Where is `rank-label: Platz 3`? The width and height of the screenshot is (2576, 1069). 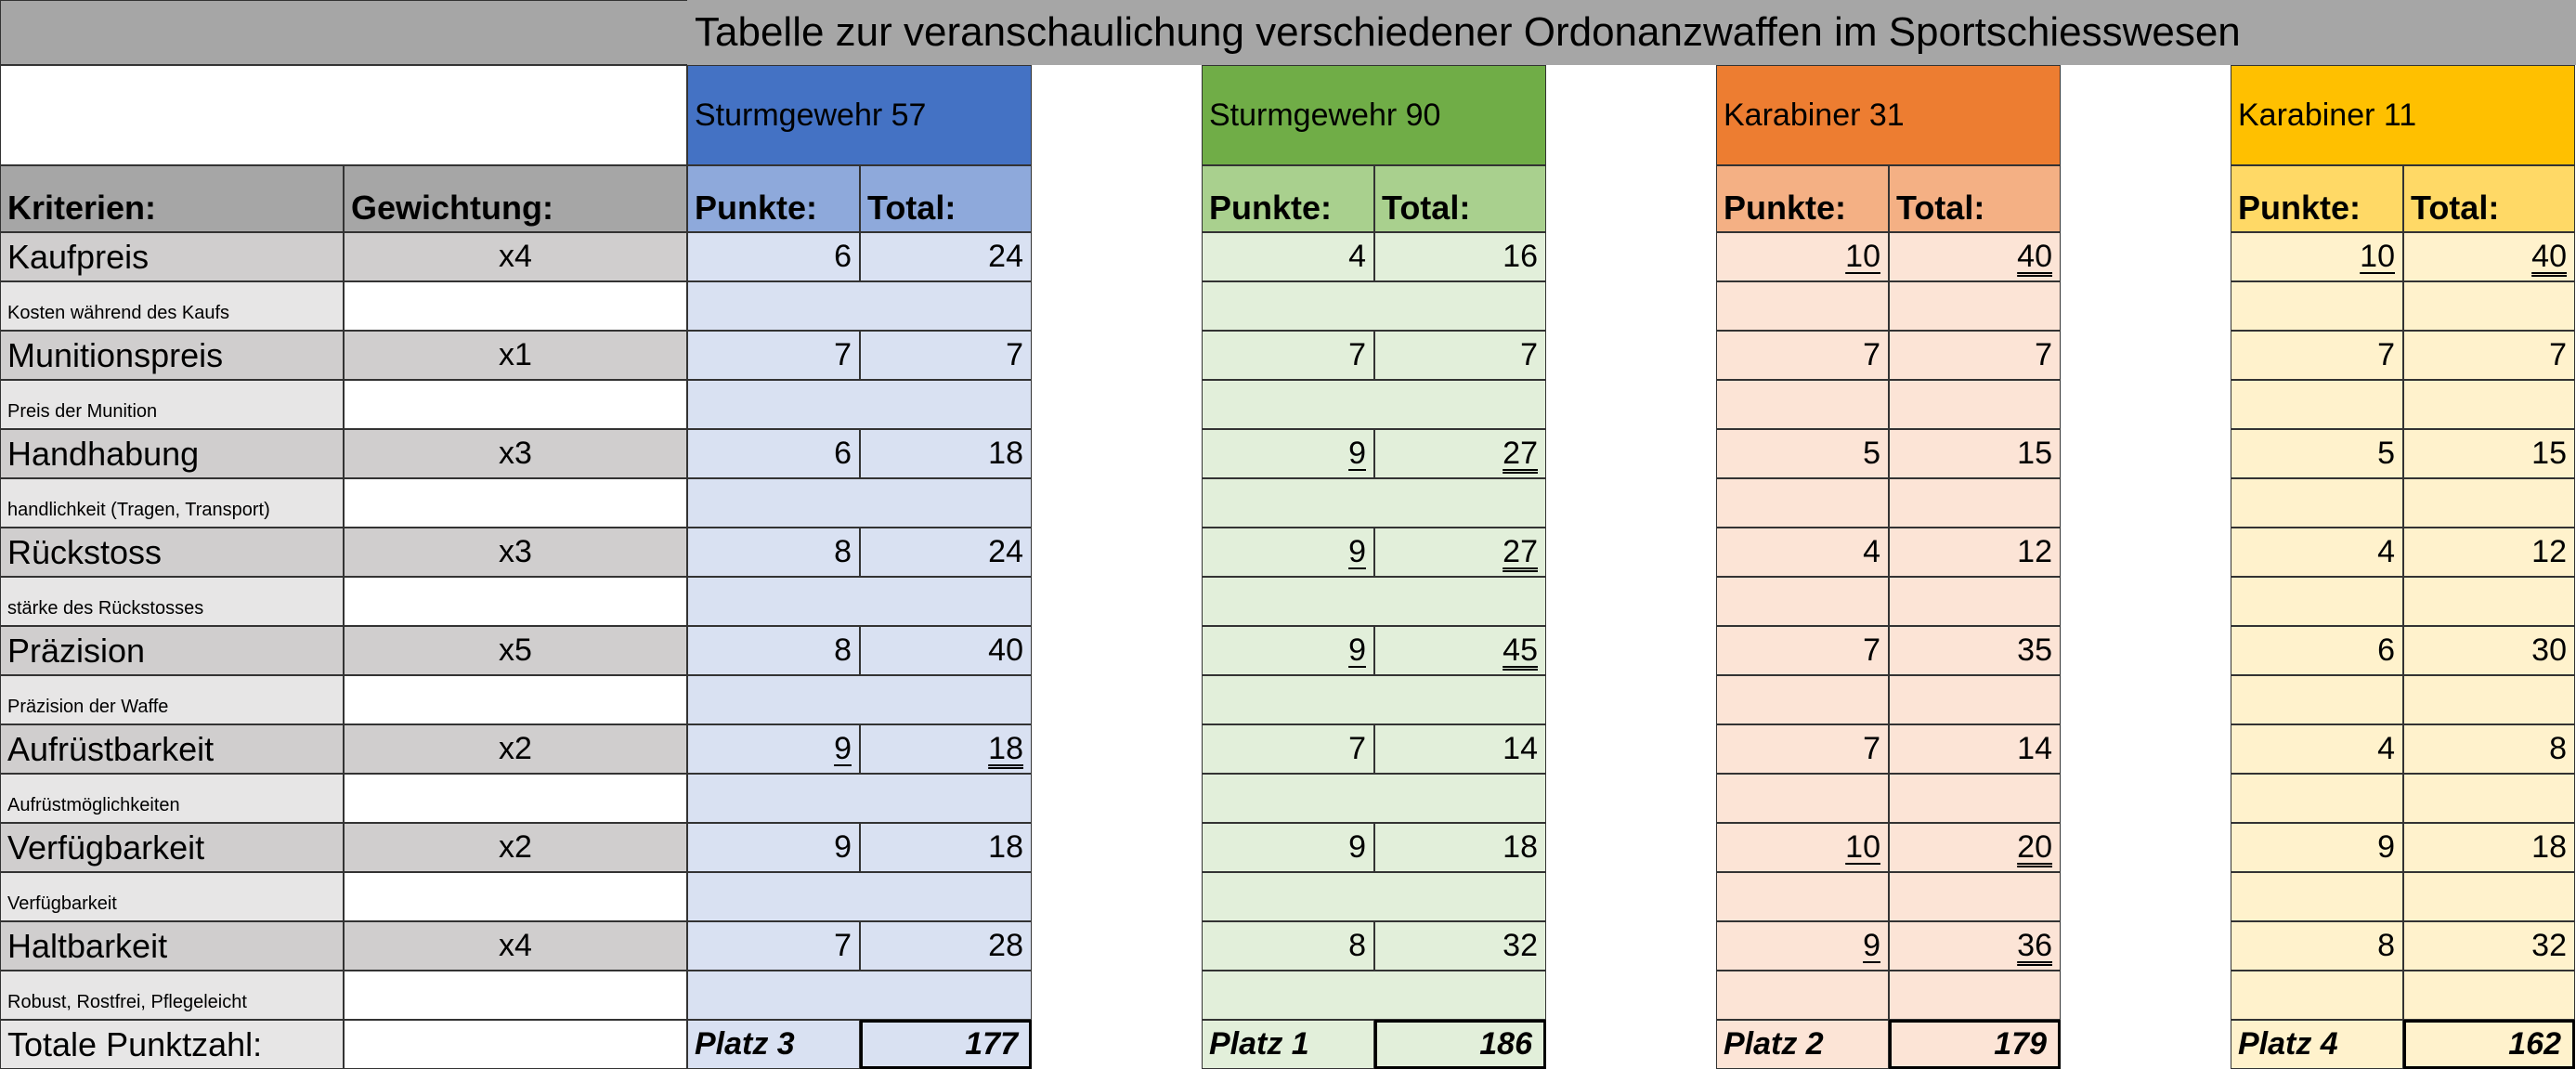
rank-label: Platz 3 is located at coordinates (773, 1044).